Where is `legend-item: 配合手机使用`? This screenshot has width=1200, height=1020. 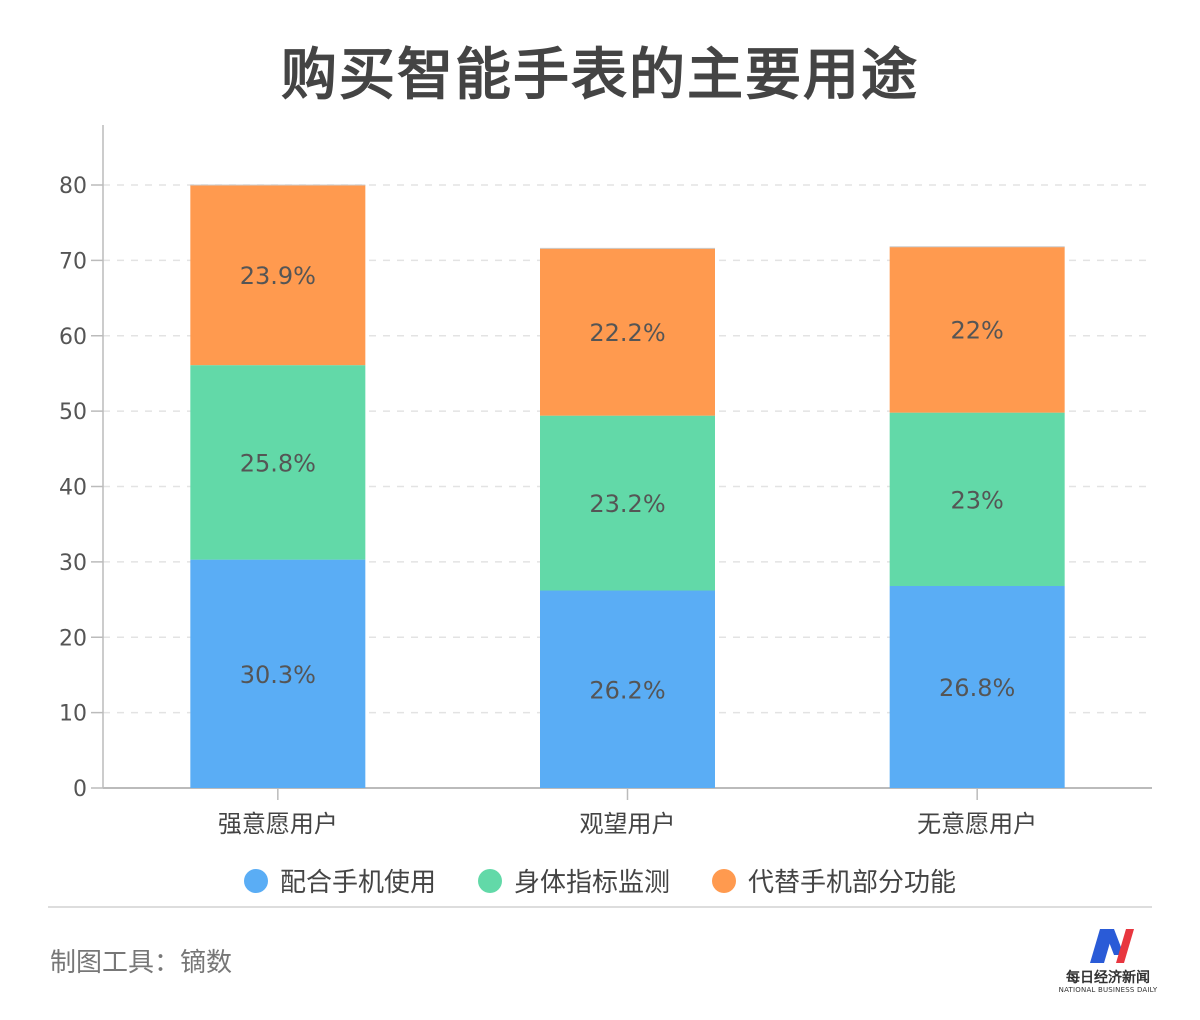
legend-item: 配合手机使用 is located at coordinates (339, 880).